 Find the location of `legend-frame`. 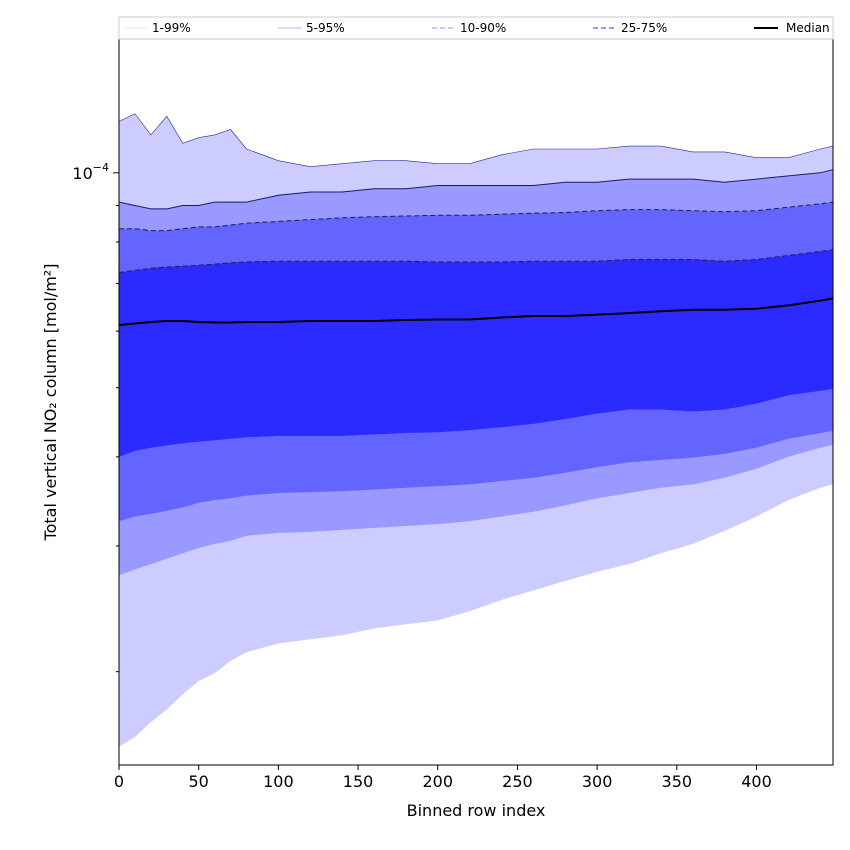

legend-frame is located at coordinates (476, 28).